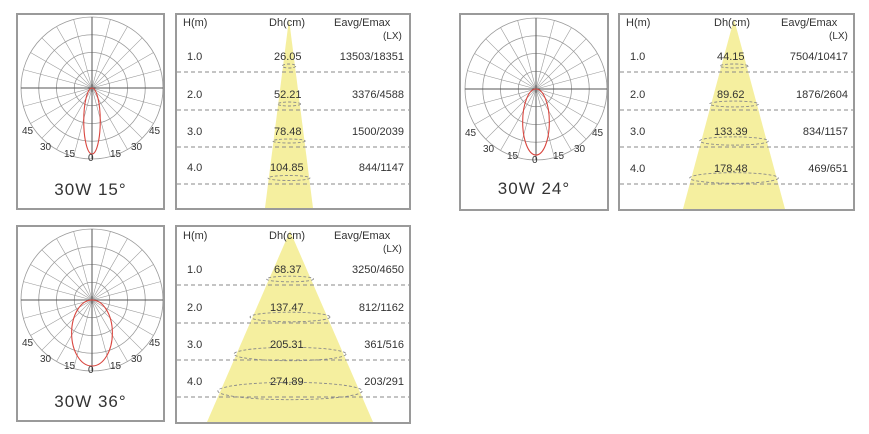 This screenshot has width=869, height=434. I want to click on polar-diagram-36: 45 45 30 30 15 15 0 30W 36°, so click(90, 323).